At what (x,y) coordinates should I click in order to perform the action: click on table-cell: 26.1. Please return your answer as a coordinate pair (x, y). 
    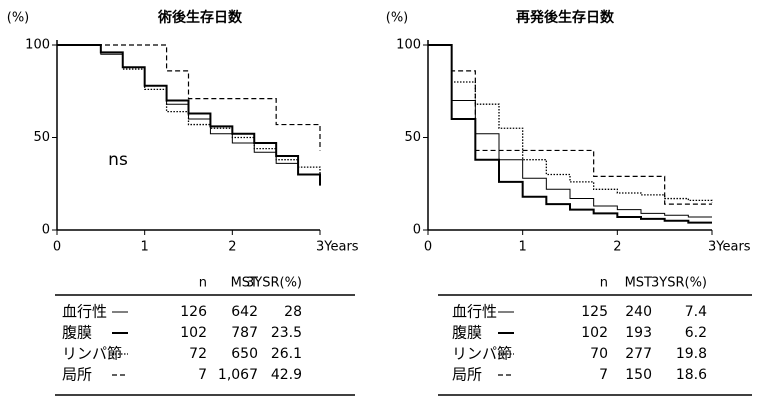
    Looking at the image, I should click on (286, 354).